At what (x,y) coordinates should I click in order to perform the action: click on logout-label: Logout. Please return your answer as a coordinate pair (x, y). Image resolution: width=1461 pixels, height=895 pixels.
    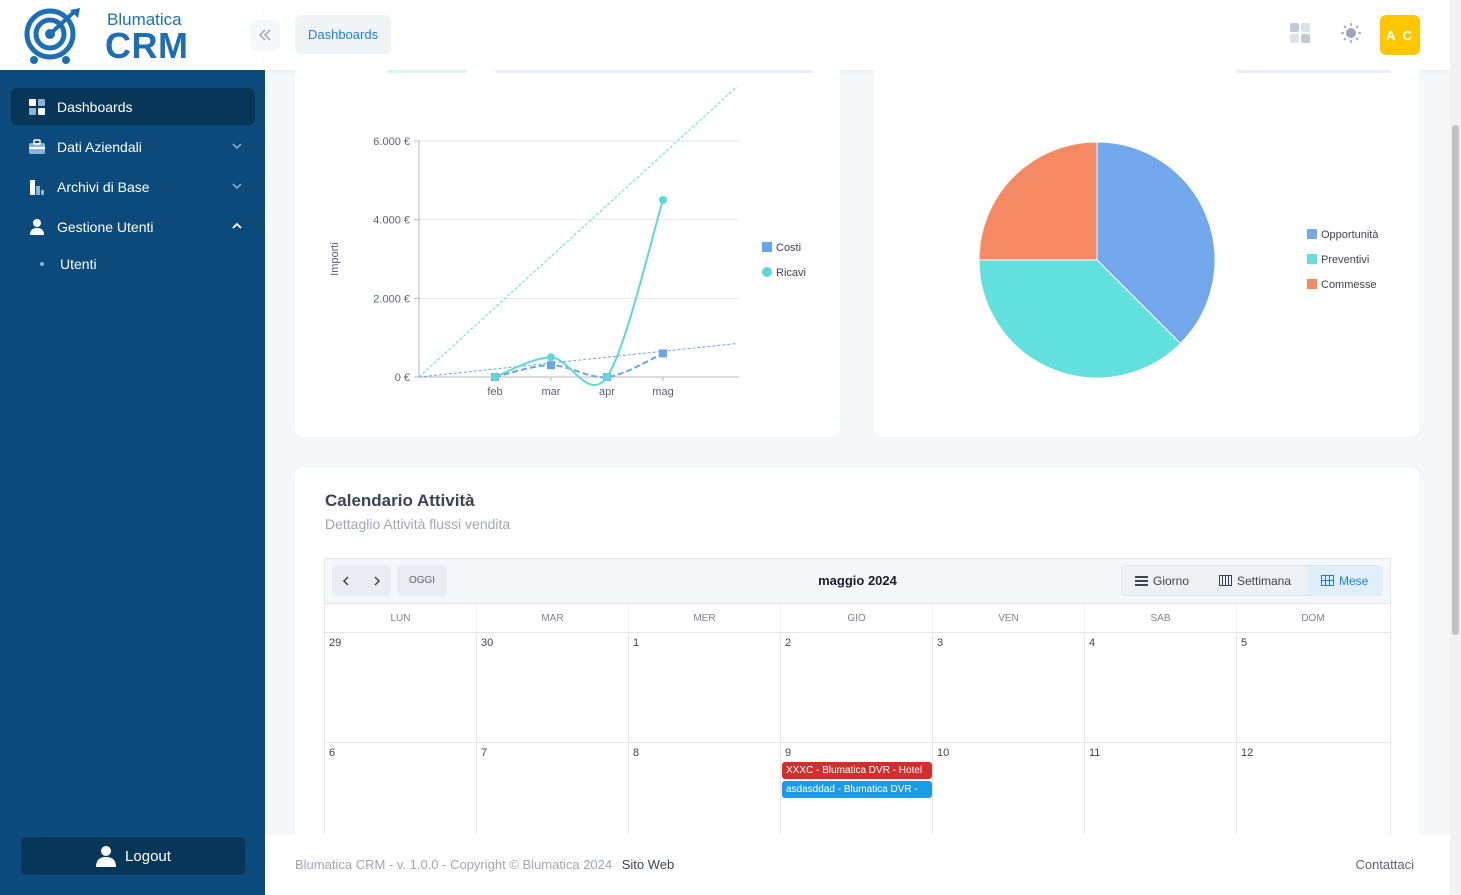
    Looking at the image, I should click on (148, 856).